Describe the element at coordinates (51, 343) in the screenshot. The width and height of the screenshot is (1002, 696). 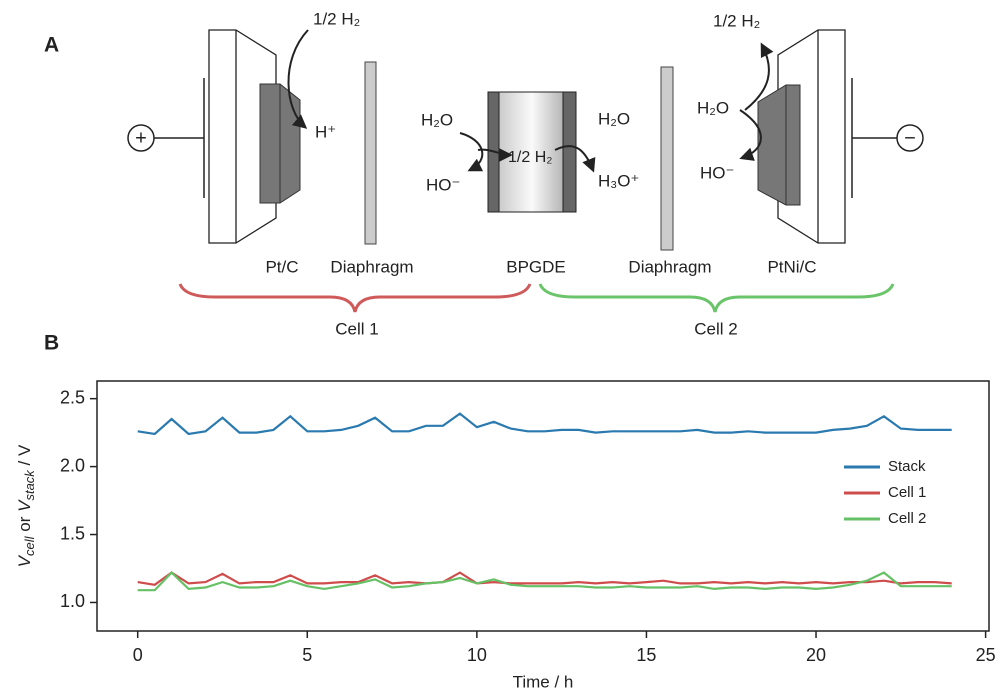
I see `panel-label: B` at that location.